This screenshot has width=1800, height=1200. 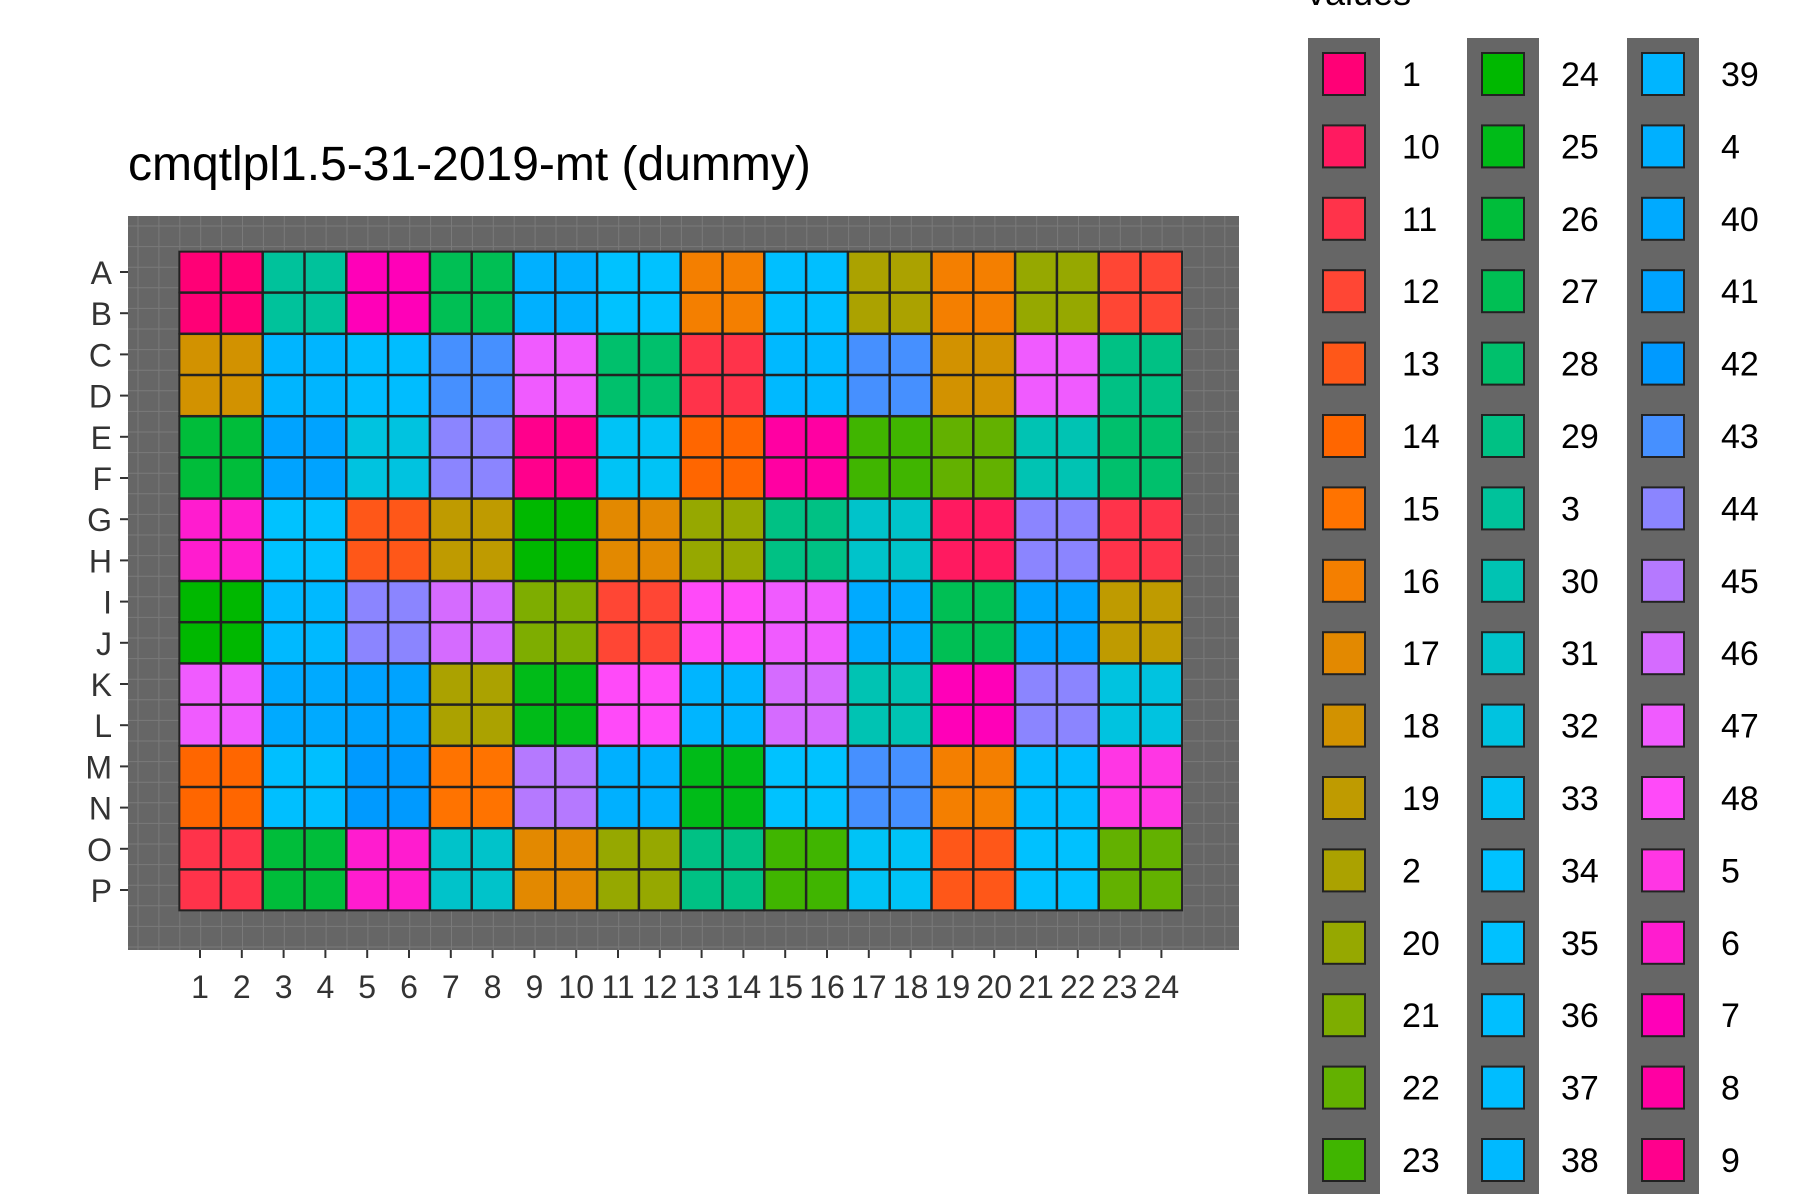 I want to click on well-A14, so click(x=743, y=272).